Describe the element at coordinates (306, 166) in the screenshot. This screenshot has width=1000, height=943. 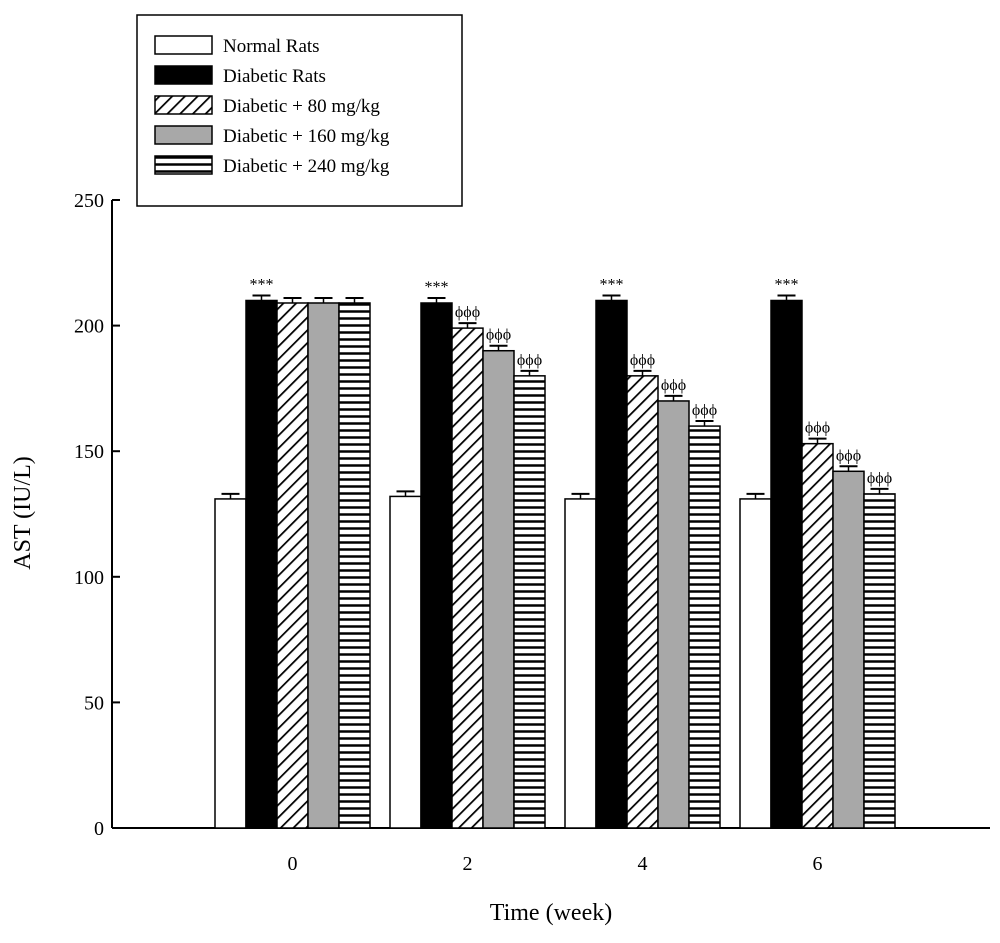
I see `legend-label: Diabetic + 240 mg/kg` at that location.